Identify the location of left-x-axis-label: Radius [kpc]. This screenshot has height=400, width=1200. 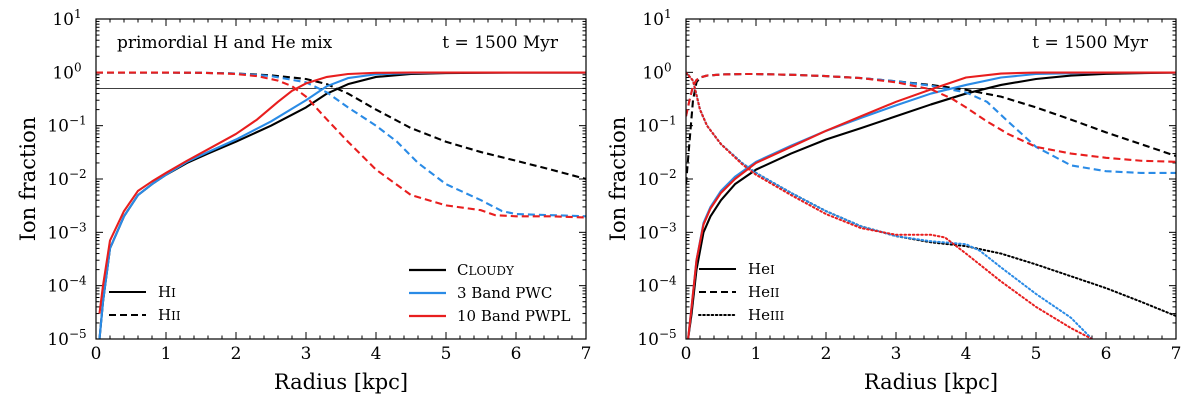
(341, 382).